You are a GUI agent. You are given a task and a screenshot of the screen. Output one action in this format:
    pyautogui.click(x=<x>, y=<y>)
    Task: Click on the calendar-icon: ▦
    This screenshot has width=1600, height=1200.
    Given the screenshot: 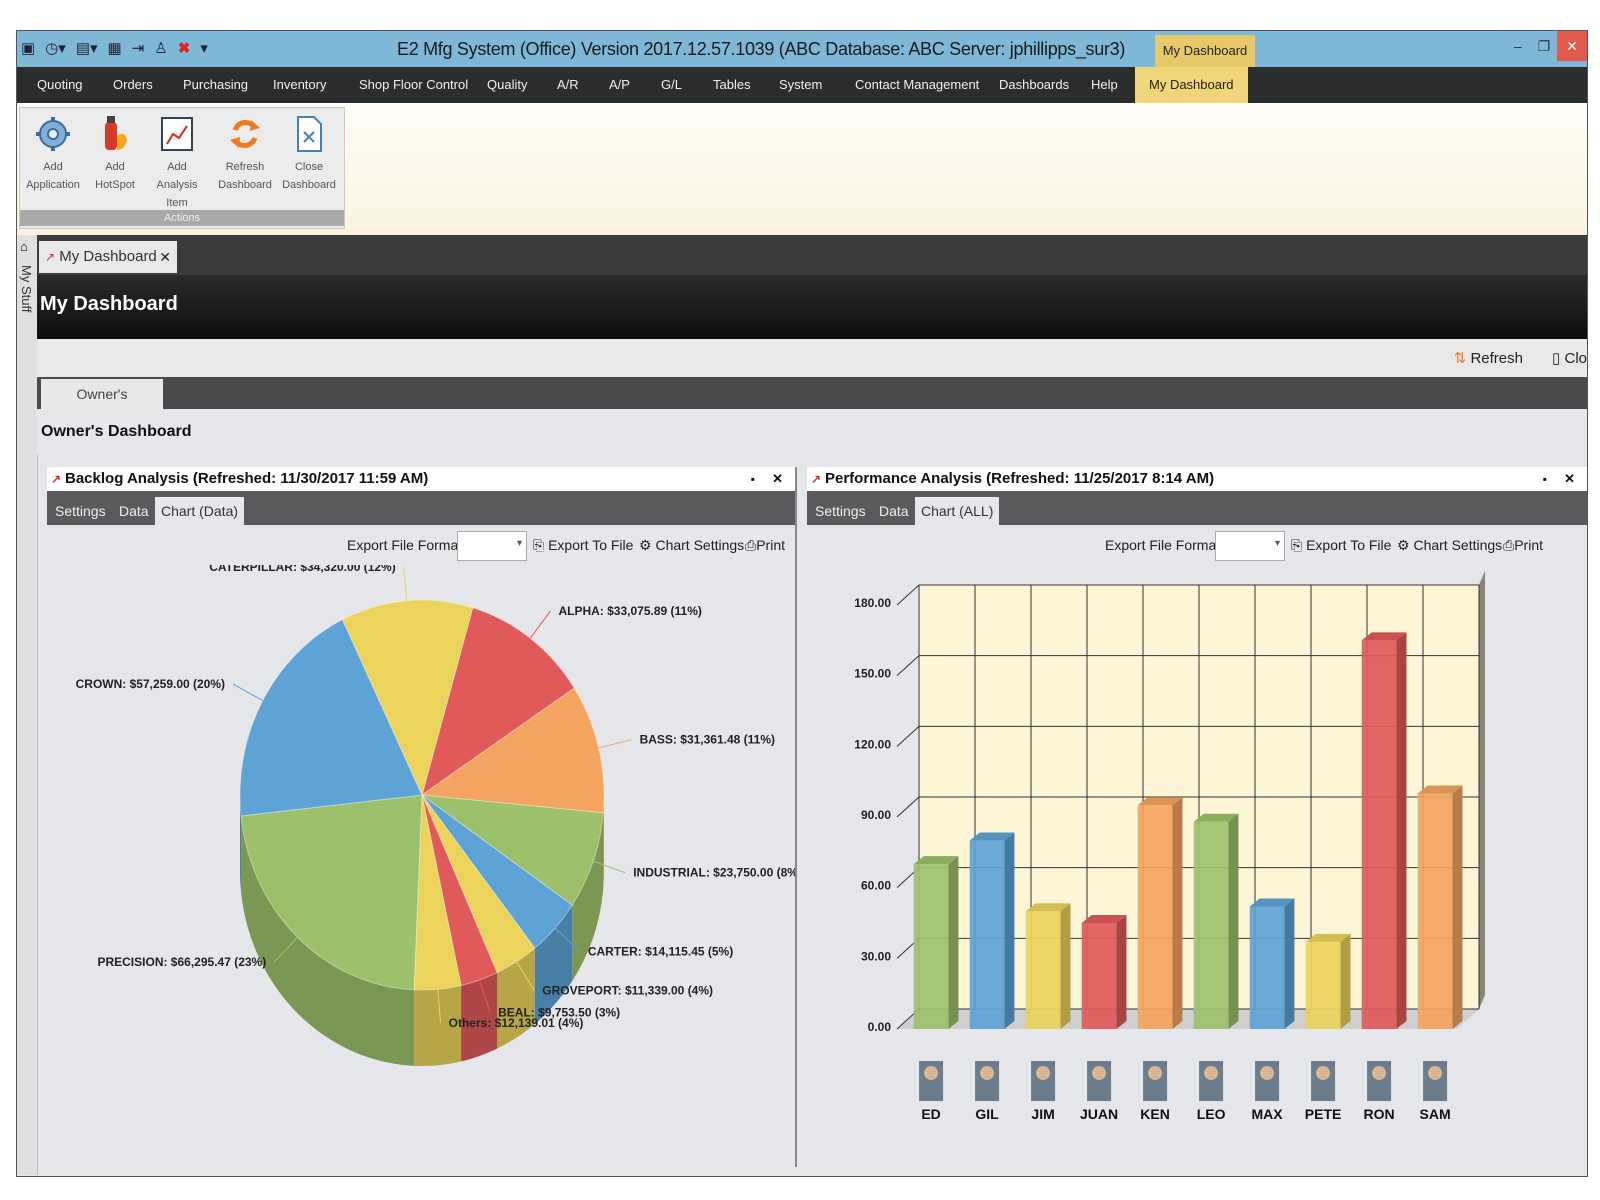 What is the action you would take?
    pyautogui.click(x=114, y=48)
    